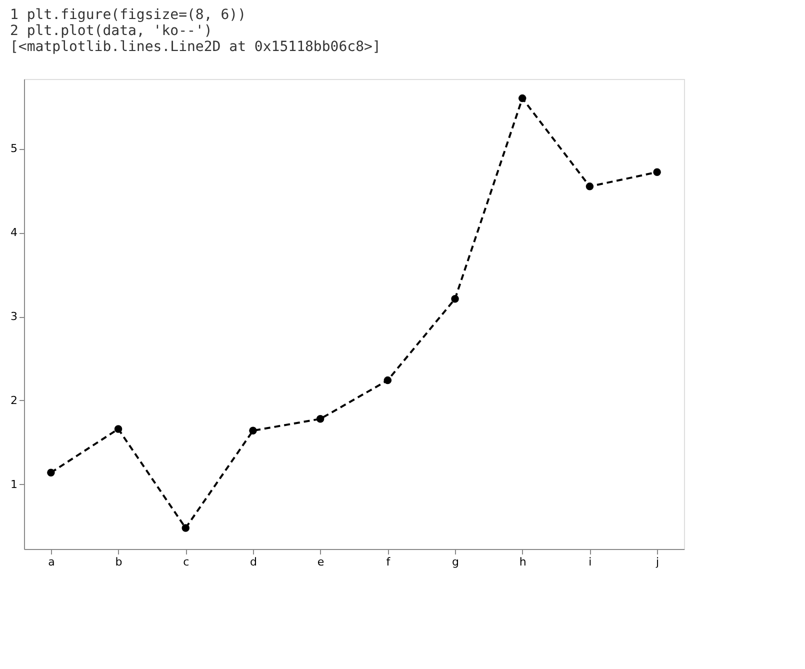  What do you see at coordinates (14, 400) in the screenshot?
I see `y-tick-label: 2` at bounding box center [14, 400].